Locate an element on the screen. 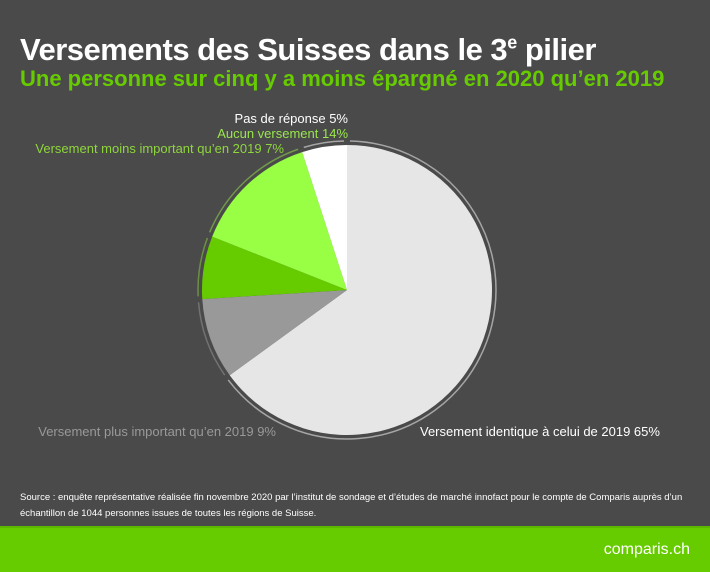 Image resolution: width=710 pixels, height=572 pixels. slice-label: Versement identique à celui de 2019 65% is located at coordinates (540, 431).